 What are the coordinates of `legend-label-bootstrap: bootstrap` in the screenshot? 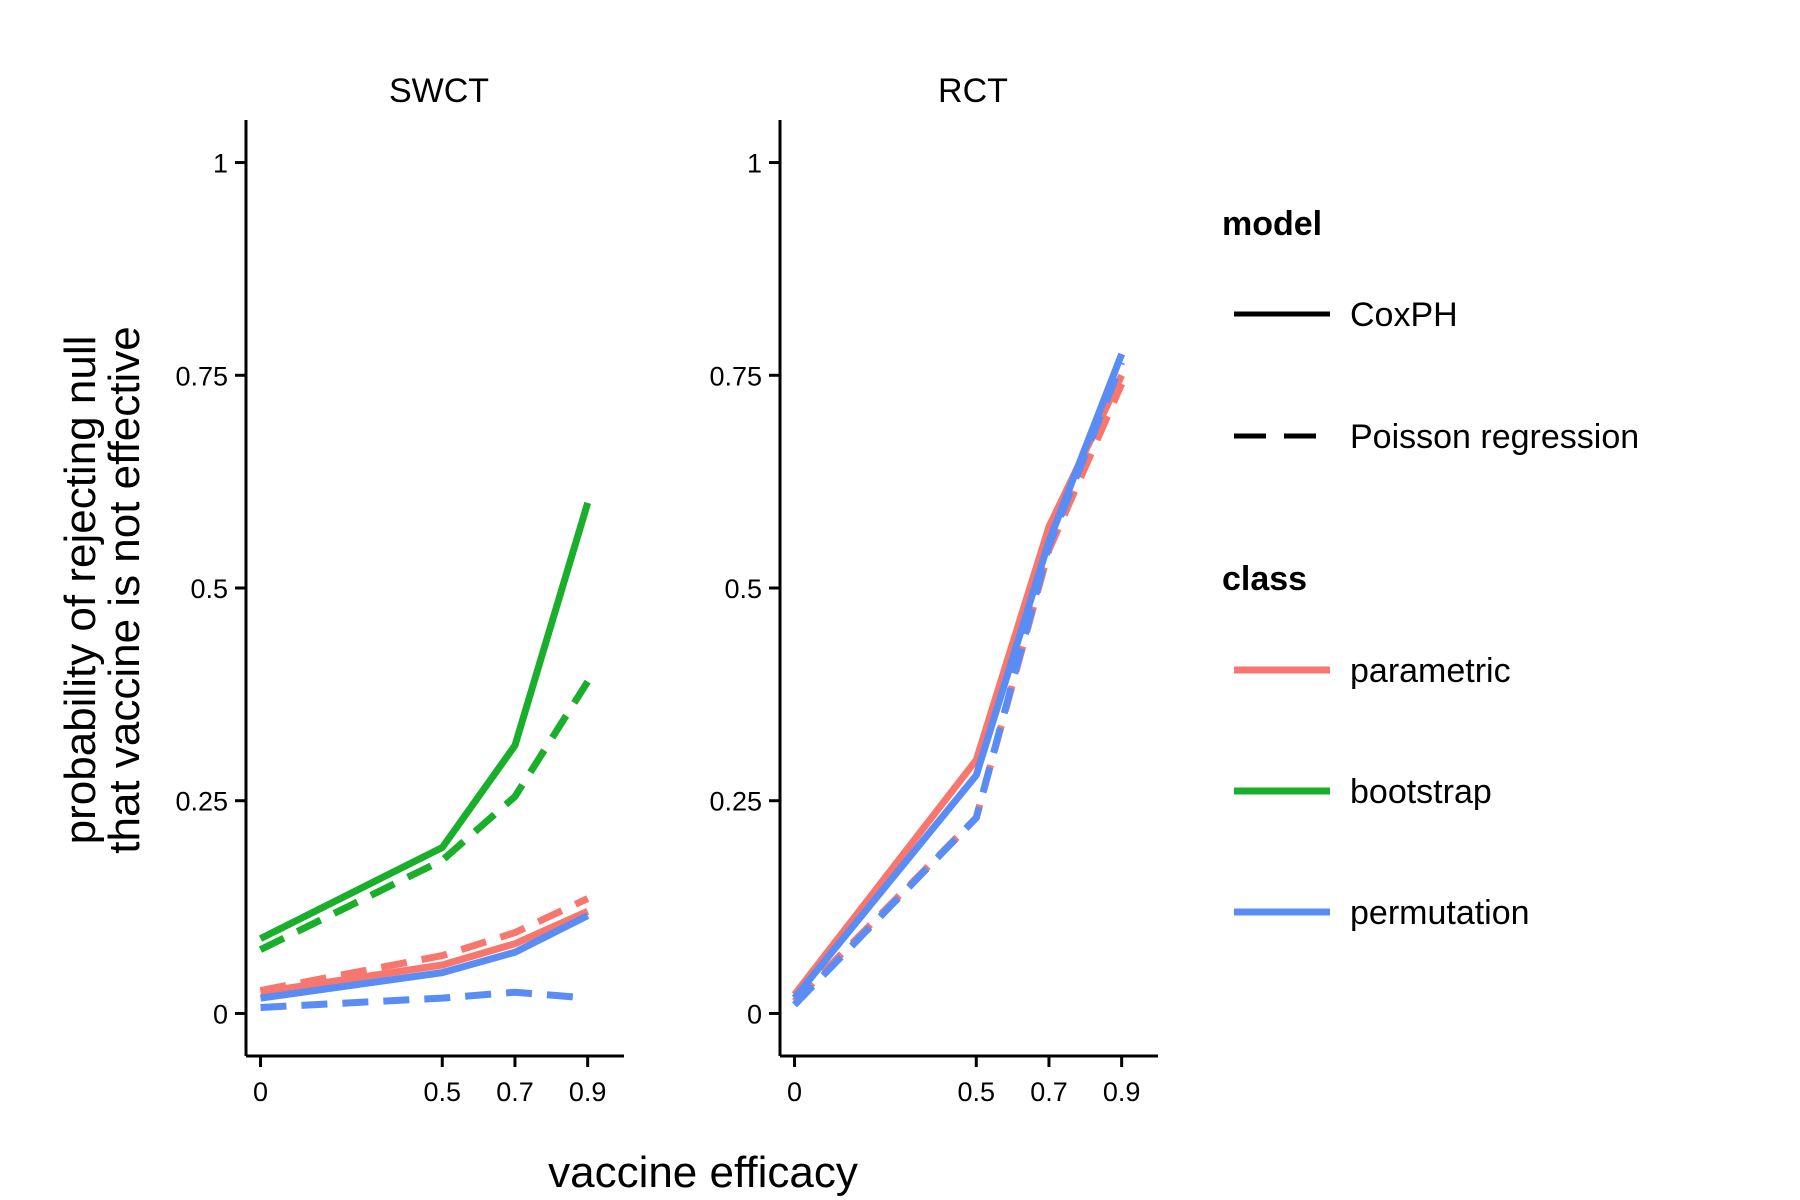 It's located at (1421, 792).